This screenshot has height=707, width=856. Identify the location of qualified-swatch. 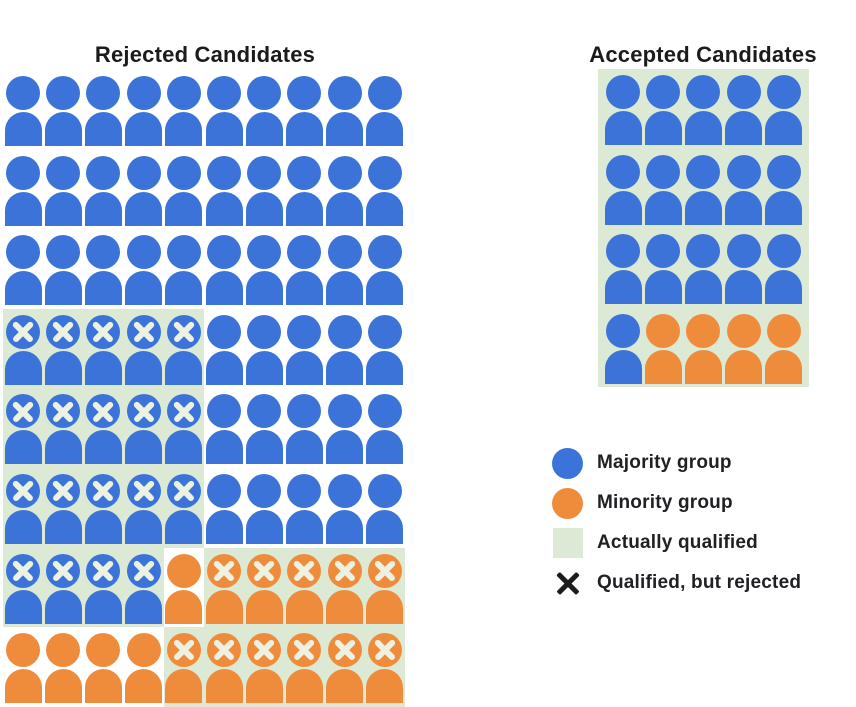
(567, 543).